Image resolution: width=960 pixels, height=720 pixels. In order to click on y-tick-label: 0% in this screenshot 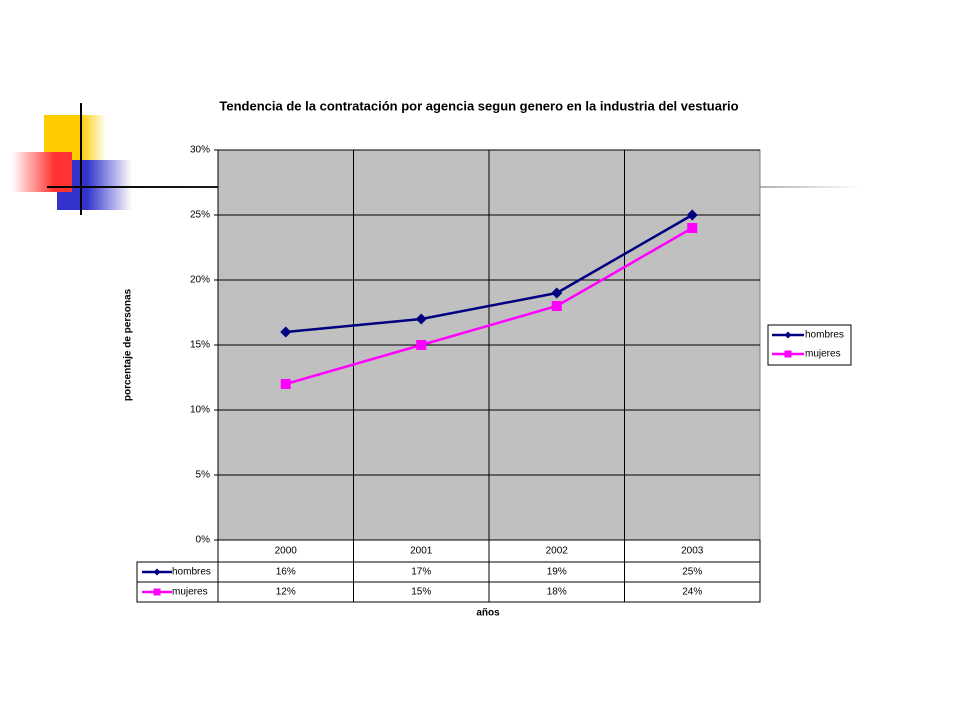, I will do `click(203, 540)`.